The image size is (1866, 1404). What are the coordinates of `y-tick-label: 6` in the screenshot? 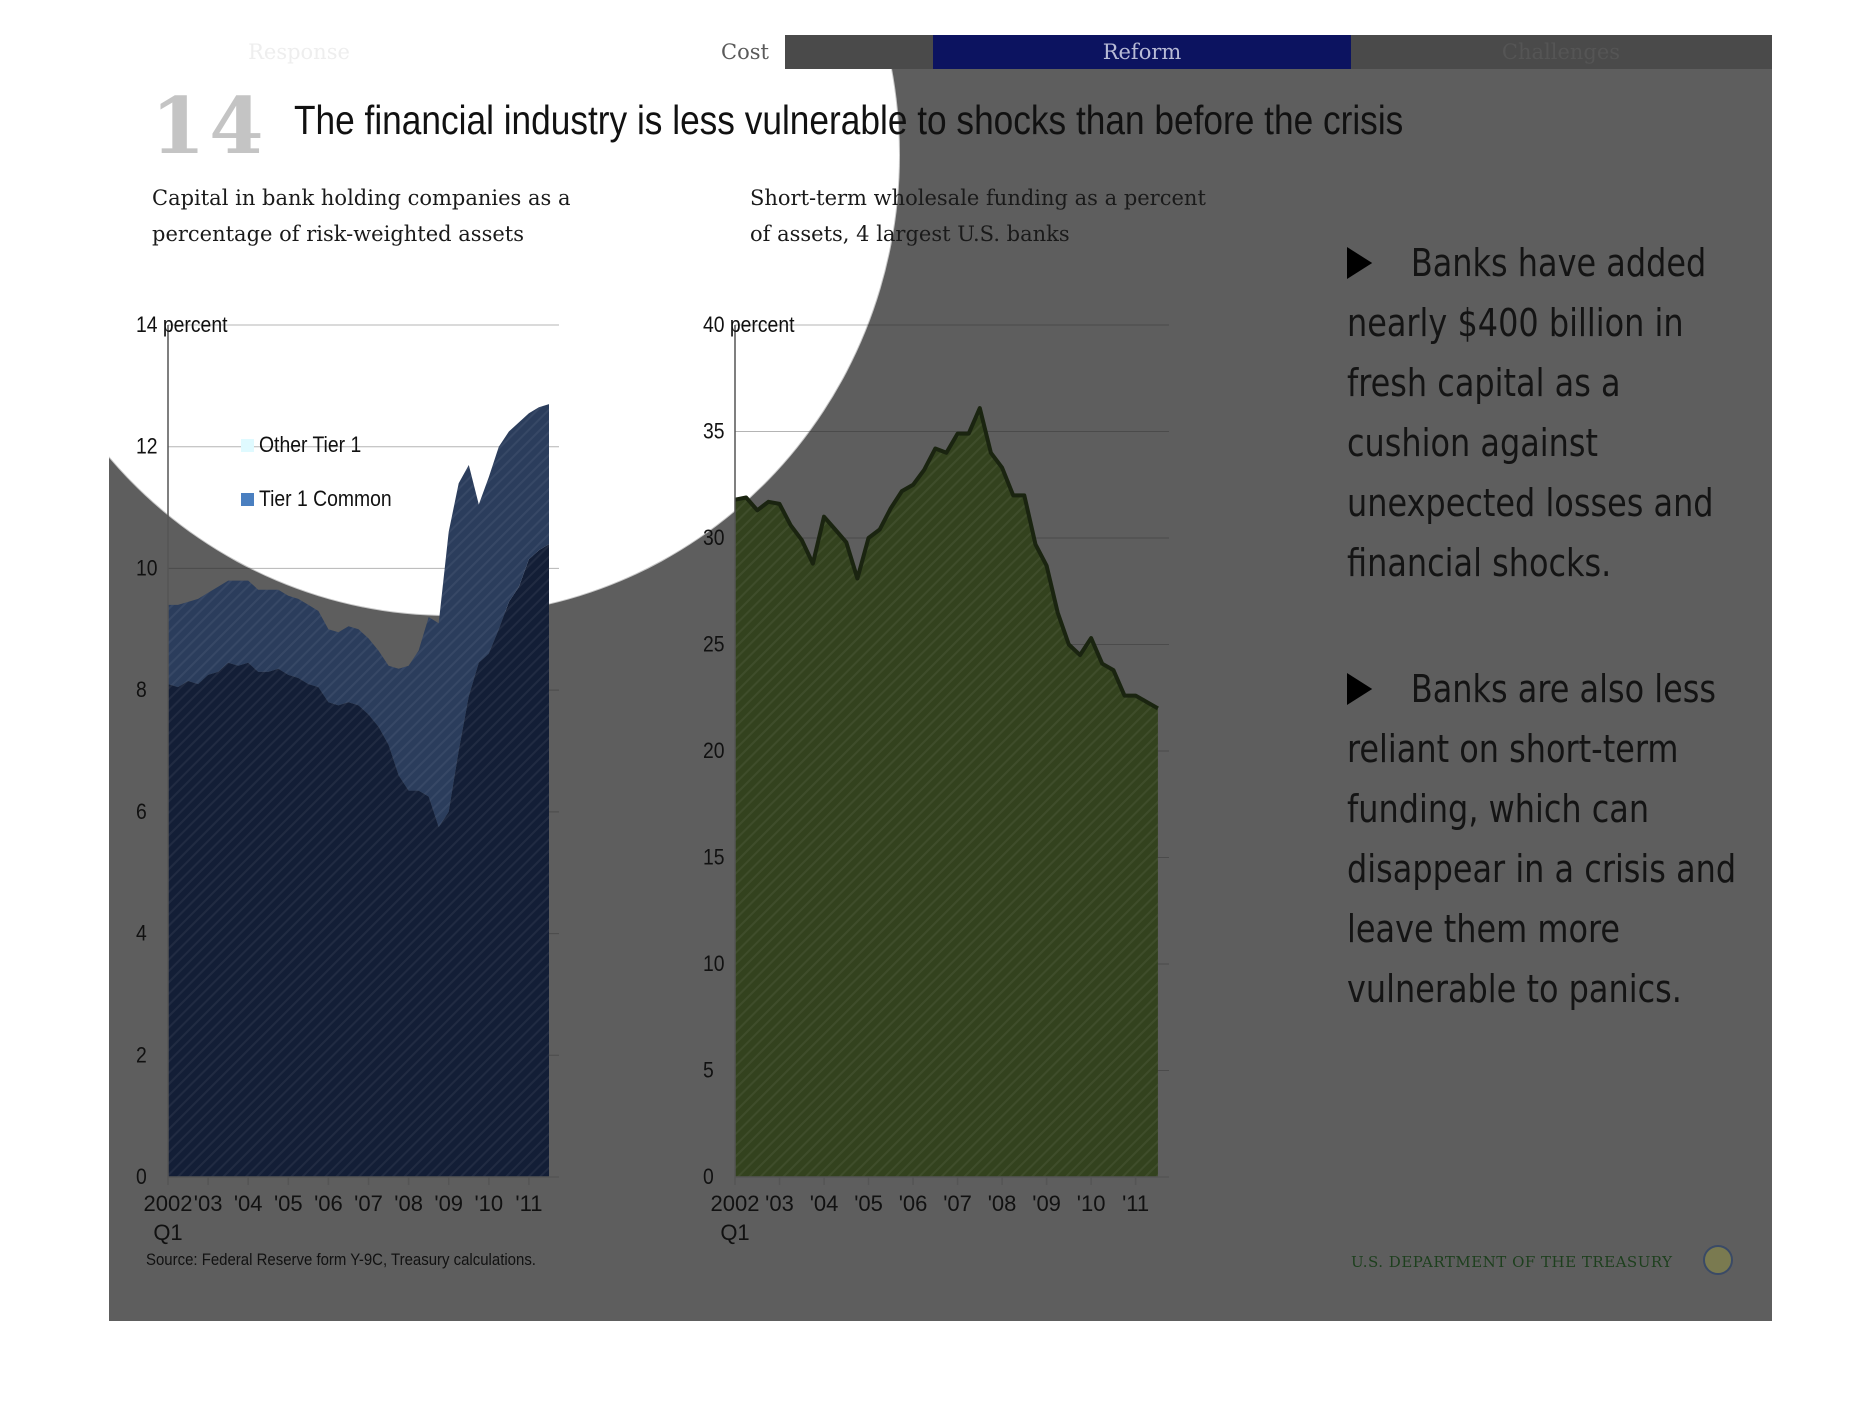 It's located at (141, 812).